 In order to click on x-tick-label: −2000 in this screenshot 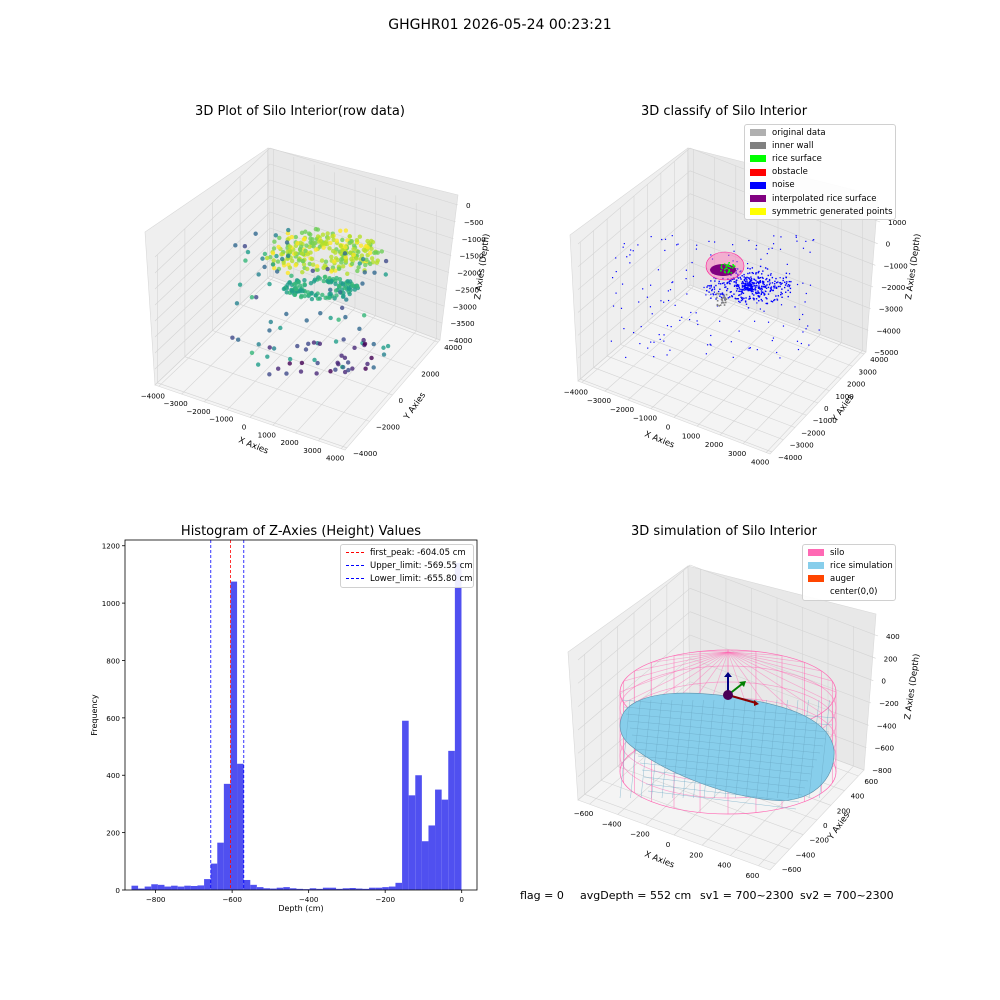, I will do `click(198, 411)`.